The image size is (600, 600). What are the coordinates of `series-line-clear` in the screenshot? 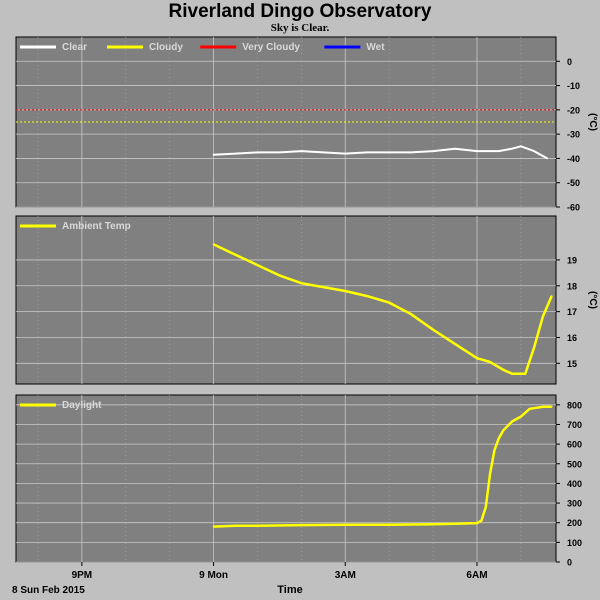 It's located at (380, 152).